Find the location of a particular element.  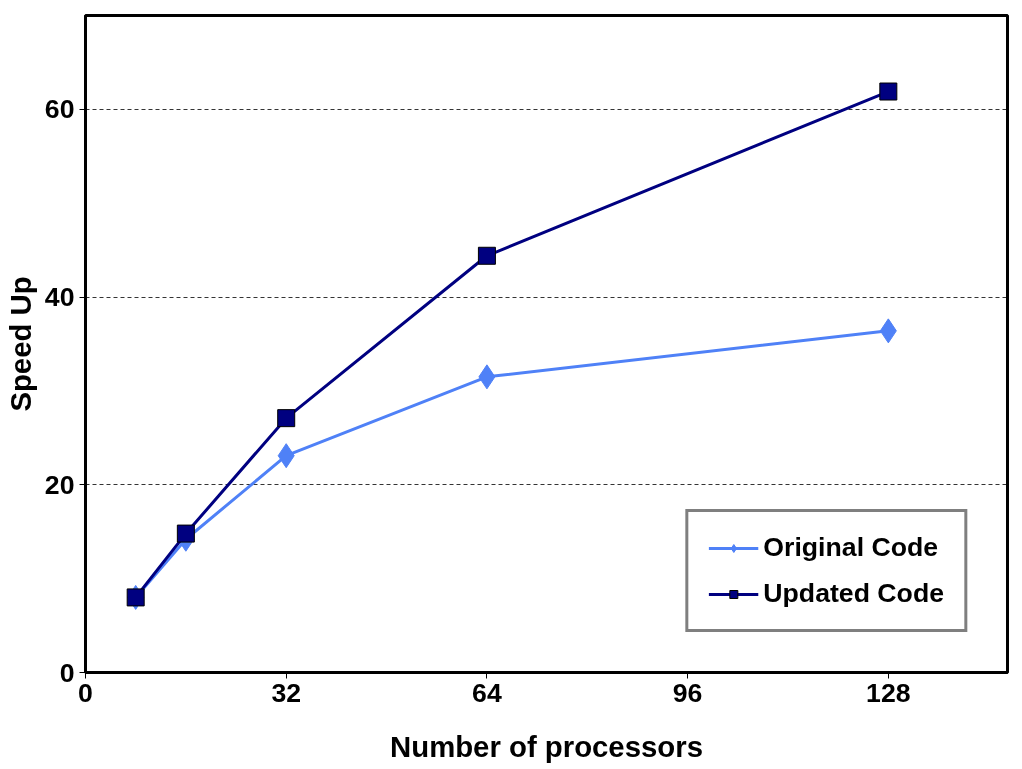

x-tick-label: 128 is located at coordinates (888, 692).